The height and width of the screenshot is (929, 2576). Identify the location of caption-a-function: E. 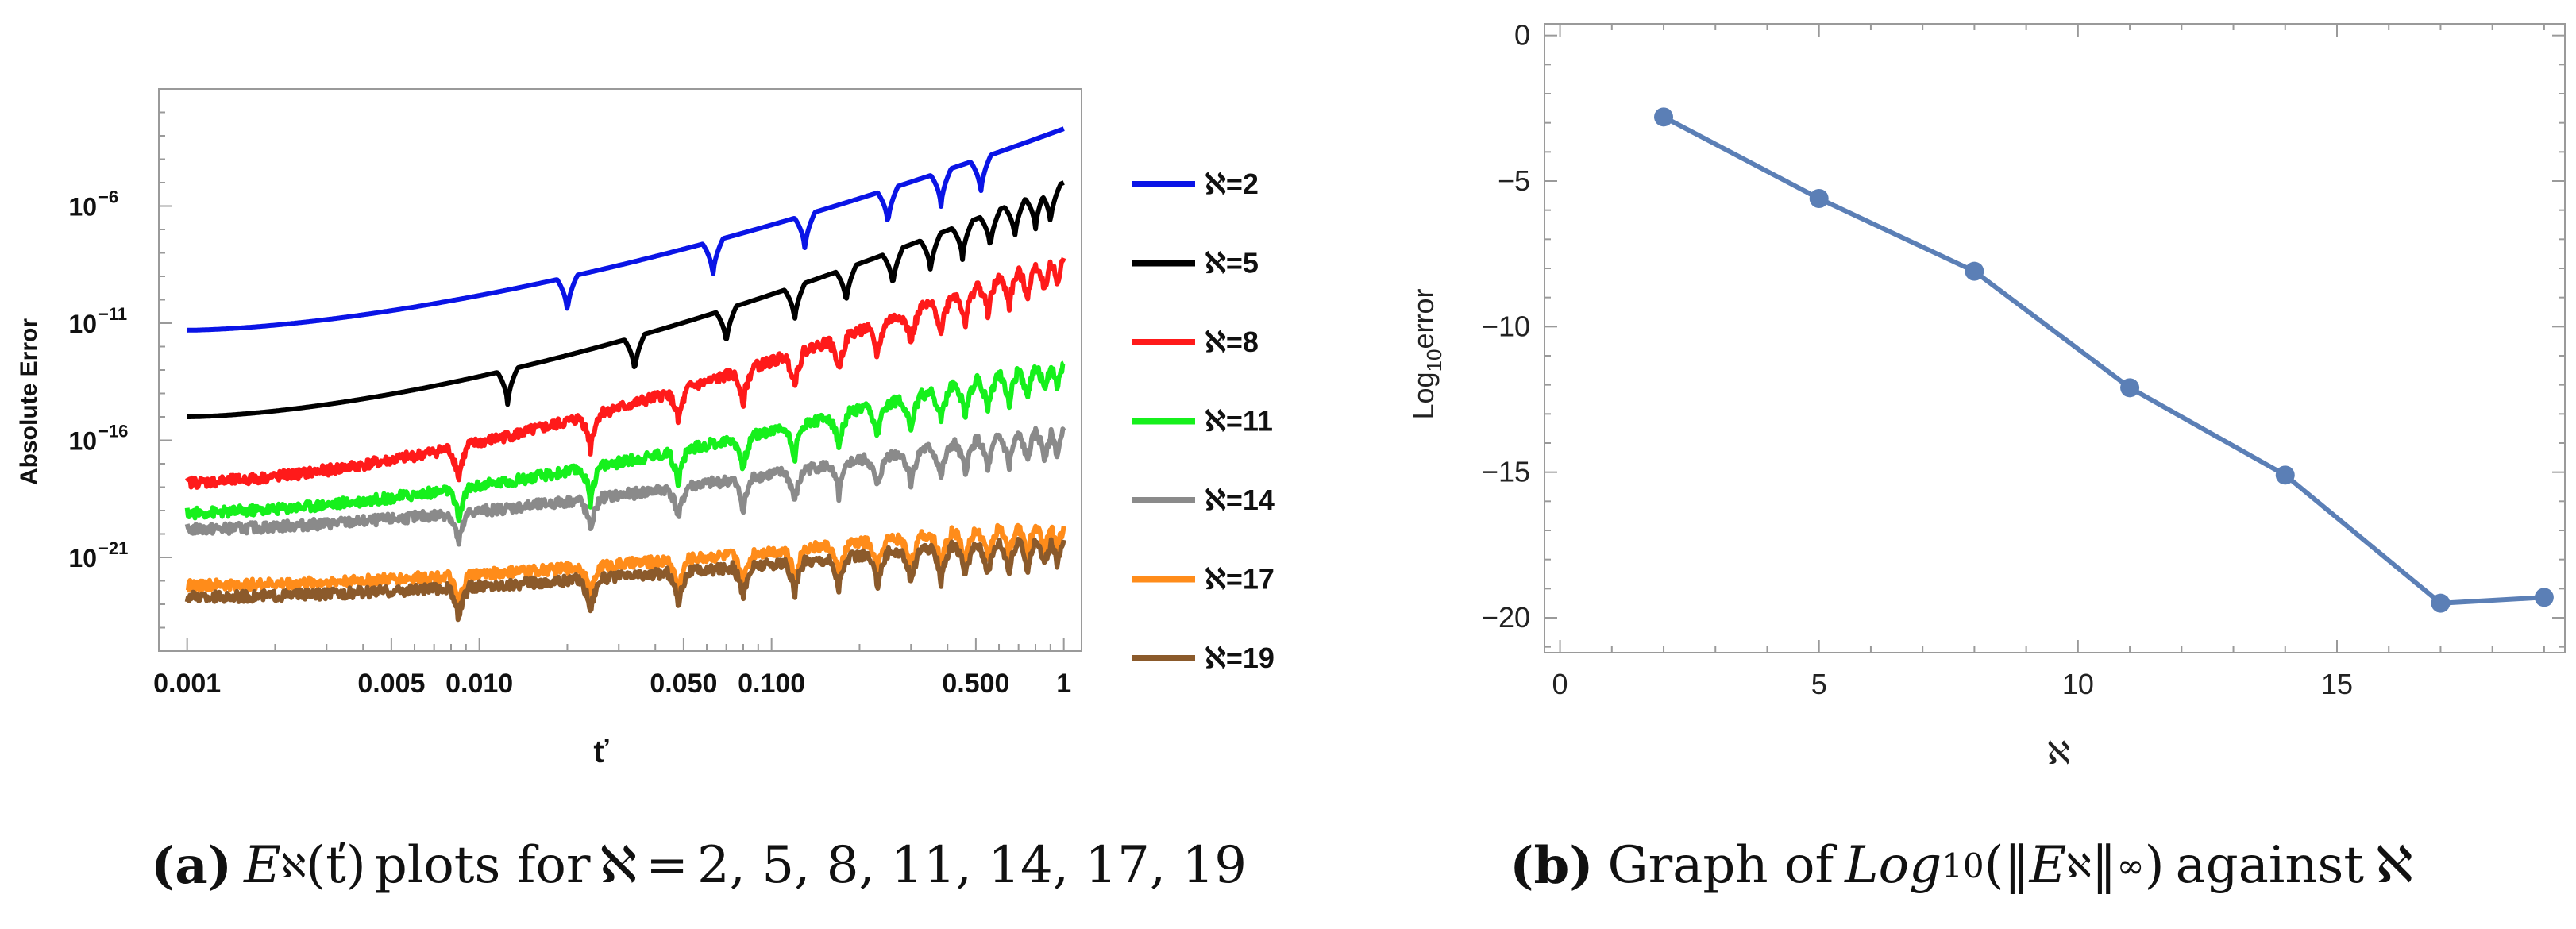
(262, 866).